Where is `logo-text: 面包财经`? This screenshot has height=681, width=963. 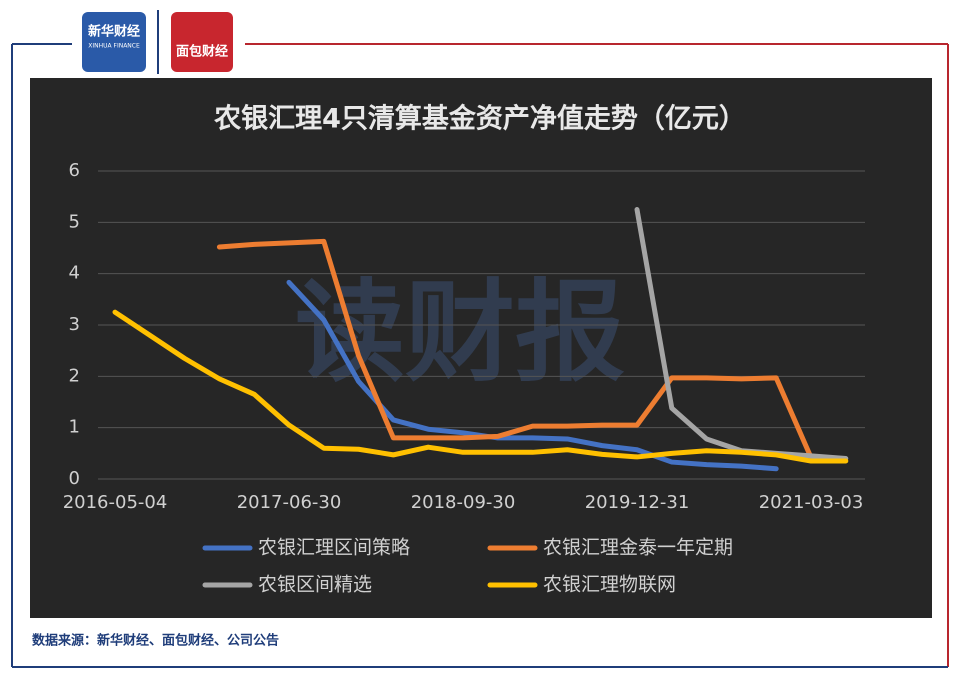 logo-text: 面包财经 is located at coordinates (202, 52).